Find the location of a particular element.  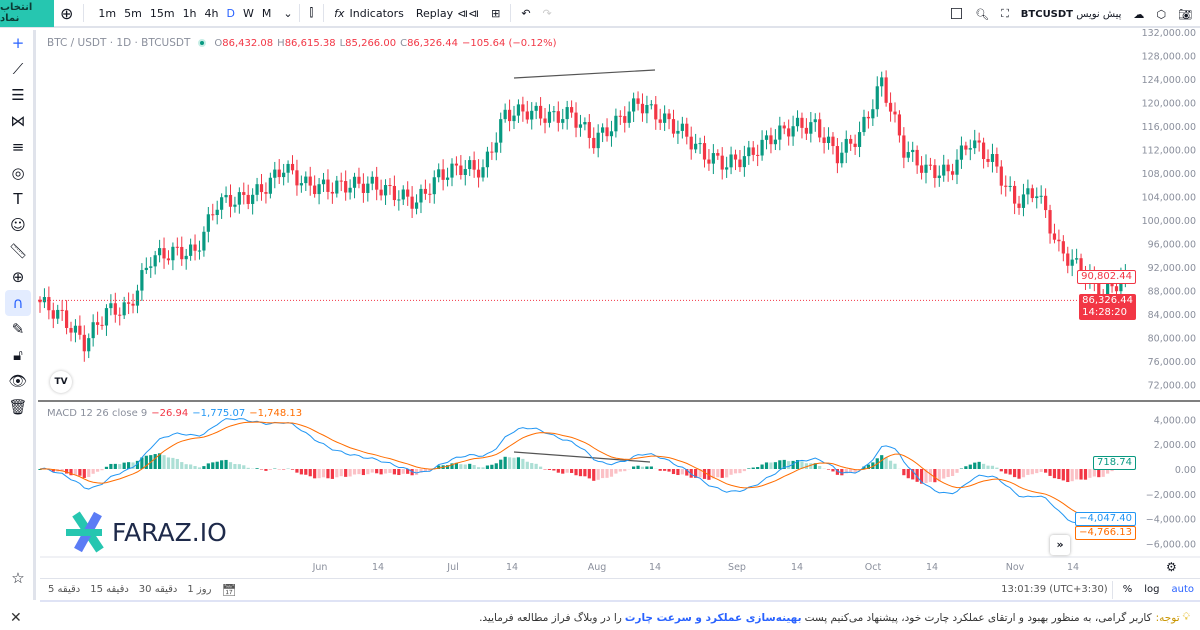

add-symbol-button: ⊕ is located at coordinates (67, 13).